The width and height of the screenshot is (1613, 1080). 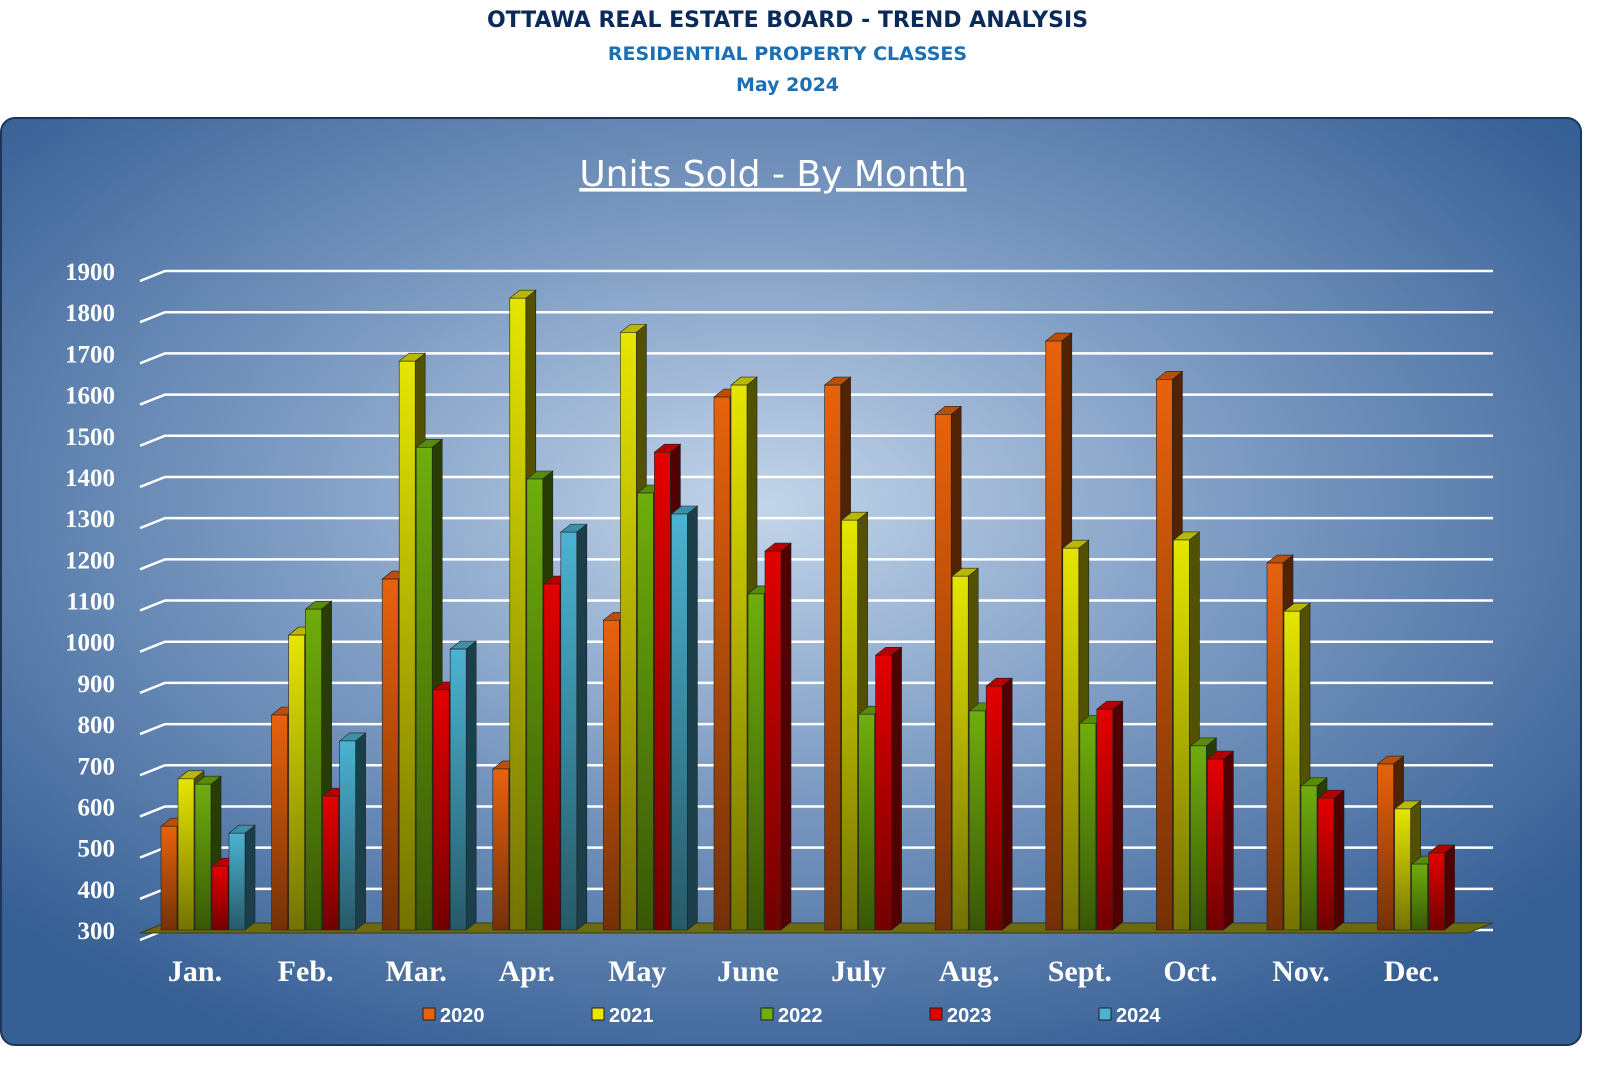 What do you see at coordinates (800, 1016) in the screenshot?
I see `legend-label: 2022` at bounding box center [800, 1016].